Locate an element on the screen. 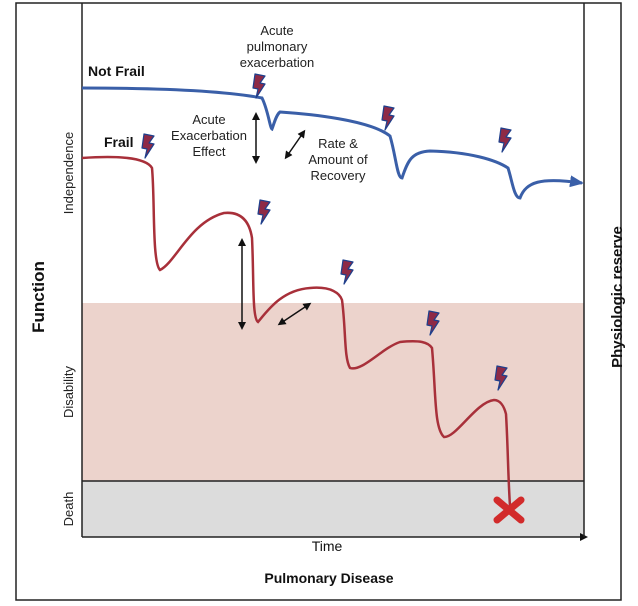 This screenshot has height=606, width=638. pulmonary-disease-label: Pulmonary Disease is located at coordinates (328, 578).